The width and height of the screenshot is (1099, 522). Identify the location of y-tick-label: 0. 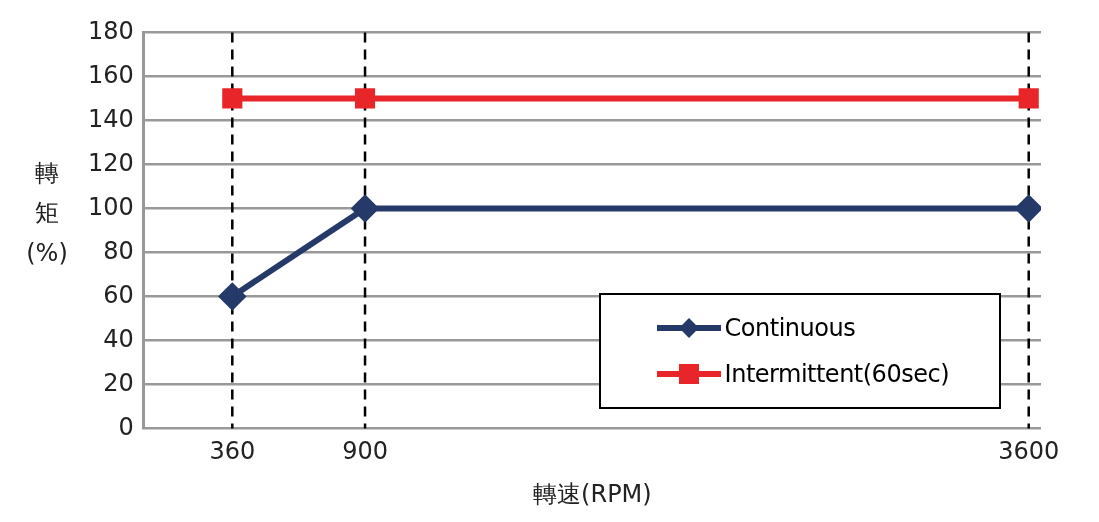
(126, 426).